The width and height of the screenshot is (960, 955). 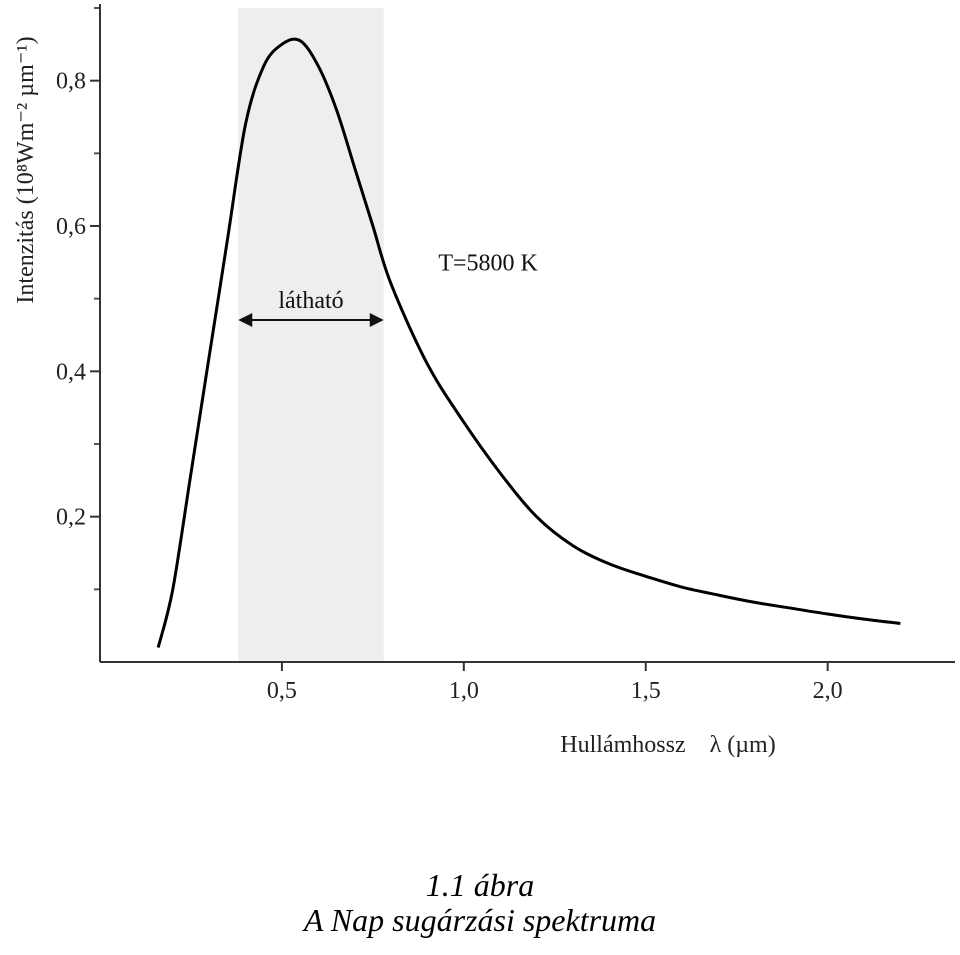 I want to click on x-tick-label-1: 1,0, so click(x=464, y=691).